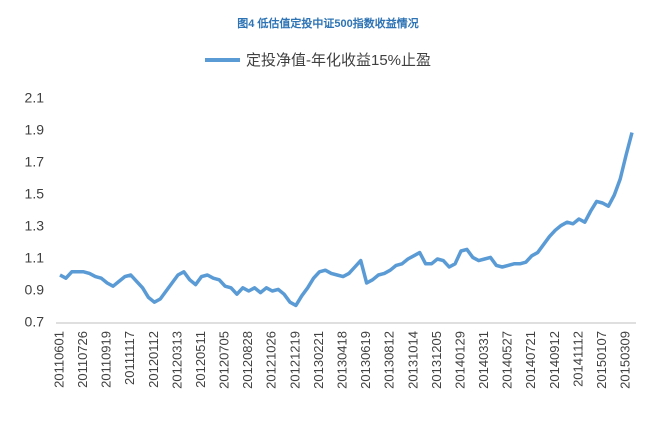 The height and width of the screenshot is (427, 656). Describe the element at coordinates (338, 60) in the screenshot. I see `legend-label: 定投净值-年化收益15%止盈` at that location.